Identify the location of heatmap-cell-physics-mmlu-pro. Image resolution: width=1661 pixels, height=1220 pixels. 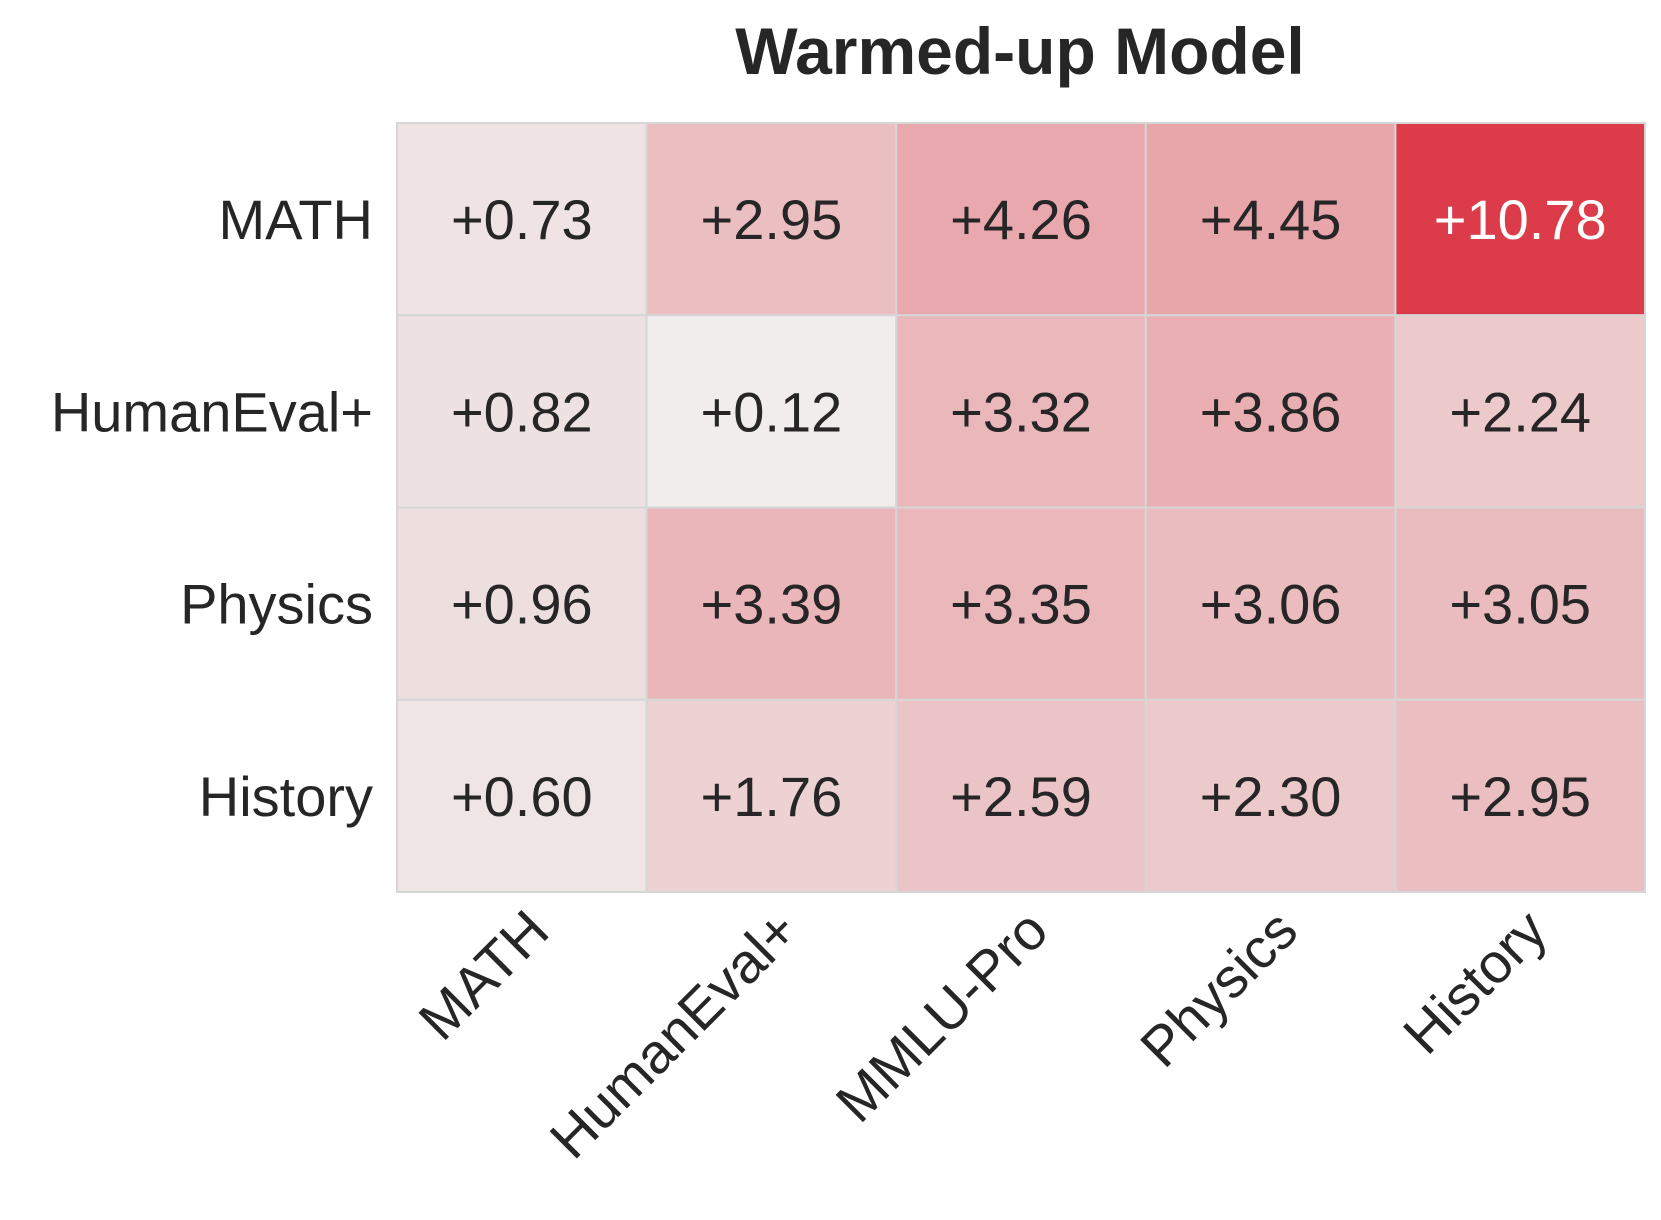
(1021, 603).